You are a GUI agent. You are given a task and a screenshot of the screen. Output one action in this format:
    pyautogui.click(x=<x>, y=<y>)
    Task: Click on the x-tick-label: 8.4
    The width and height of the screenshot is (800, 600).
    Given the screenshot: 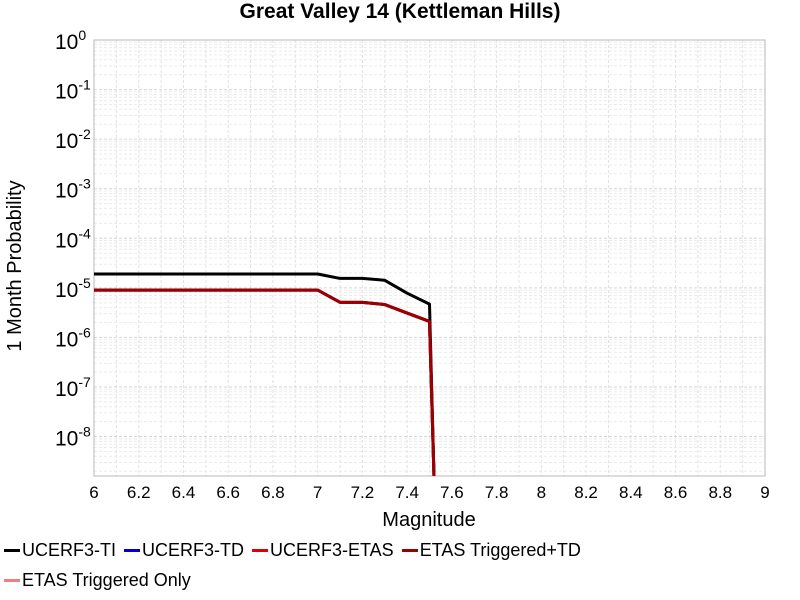 What is the action you would take?
    pyautogui.click(x=631, y=492)
    